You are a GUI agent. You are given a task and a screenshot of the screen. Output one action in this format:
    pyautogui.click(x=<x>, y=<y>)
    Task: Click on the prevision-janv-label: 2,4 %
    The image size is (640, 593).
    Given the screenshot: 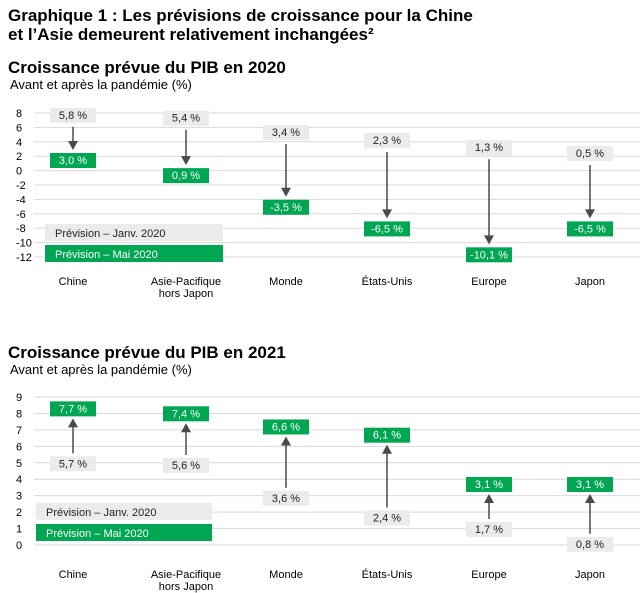 What is the action you would take?
    pyautogui.click(x=387, y=519)
    